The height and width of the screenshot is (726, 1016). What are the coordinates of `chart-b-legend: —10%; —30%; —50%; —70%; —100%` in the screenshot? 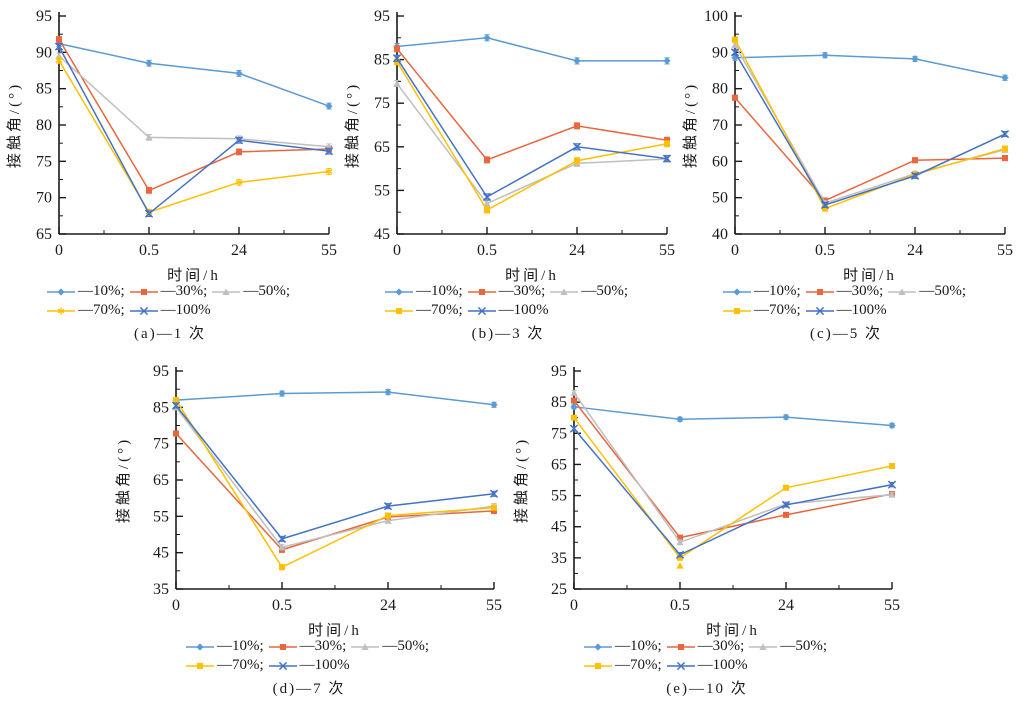 It's located at (508, 301).